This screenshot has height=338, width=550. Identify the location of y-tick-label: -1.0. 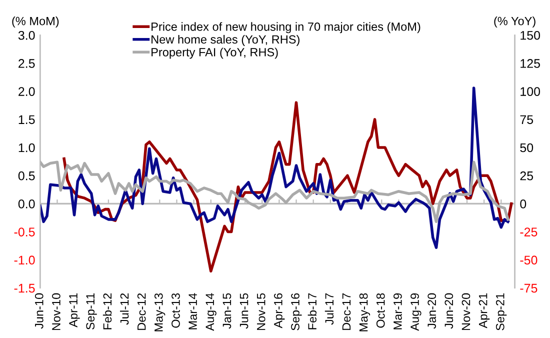
(24, 260).